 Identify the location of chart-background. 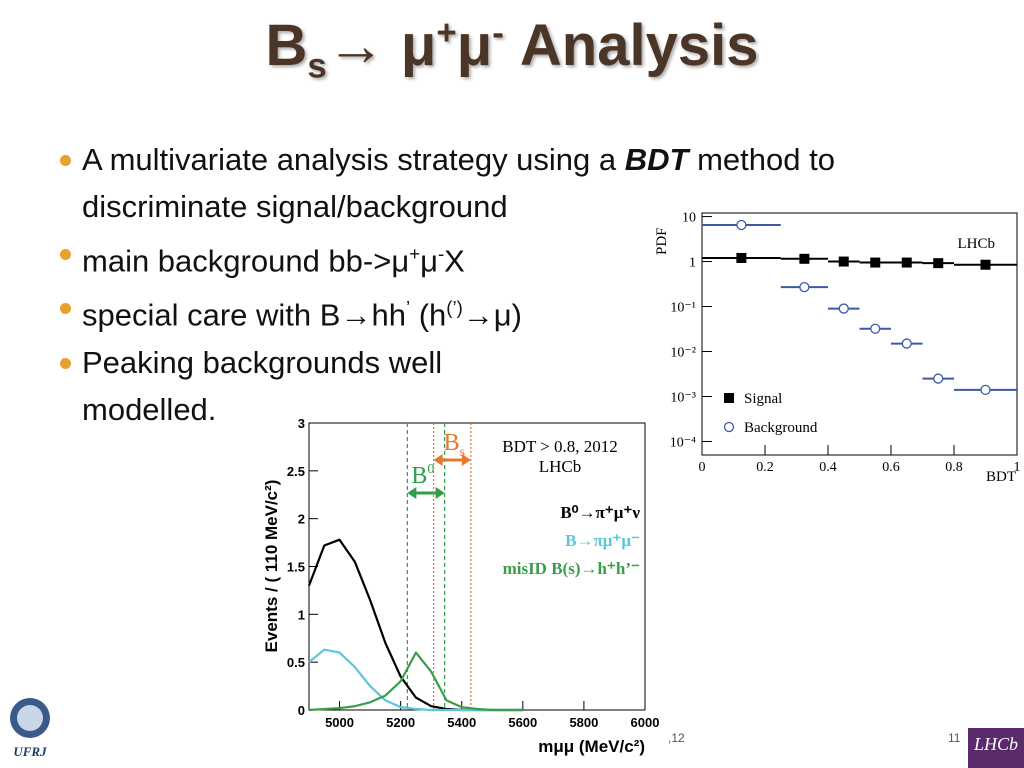
(839, 347).